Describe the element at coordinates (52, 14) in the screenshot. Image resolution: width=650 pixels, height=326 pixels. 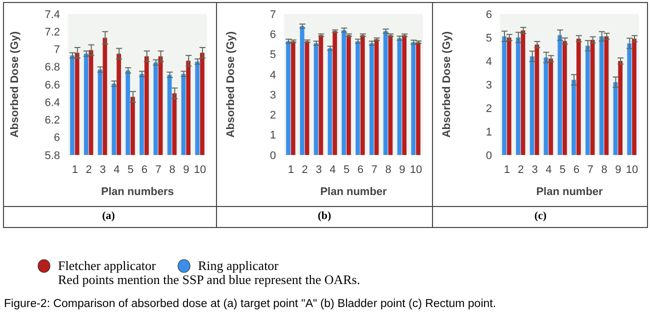
I see `y-tick-label: 7.4` at that location.